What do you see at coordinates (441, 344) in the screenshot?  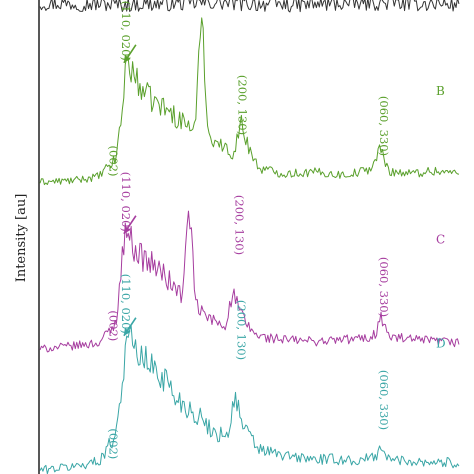 I see `series-label-d: D` at bounding box center [441, 344].